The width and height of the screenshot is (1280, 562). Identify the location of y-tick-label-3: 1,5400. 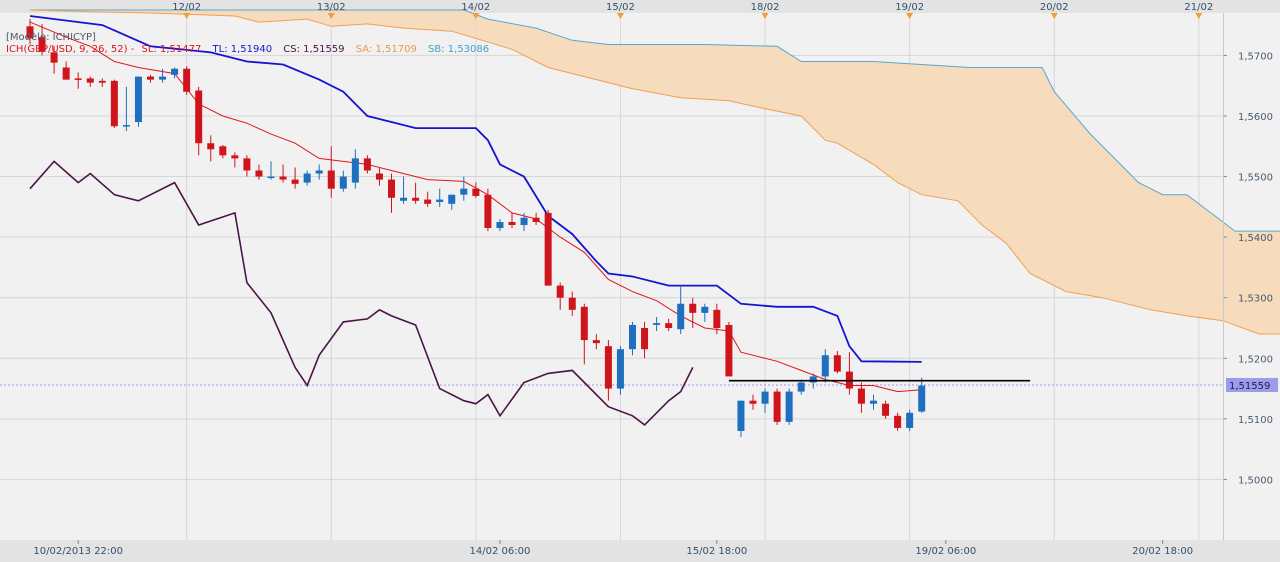
(1255, 238).